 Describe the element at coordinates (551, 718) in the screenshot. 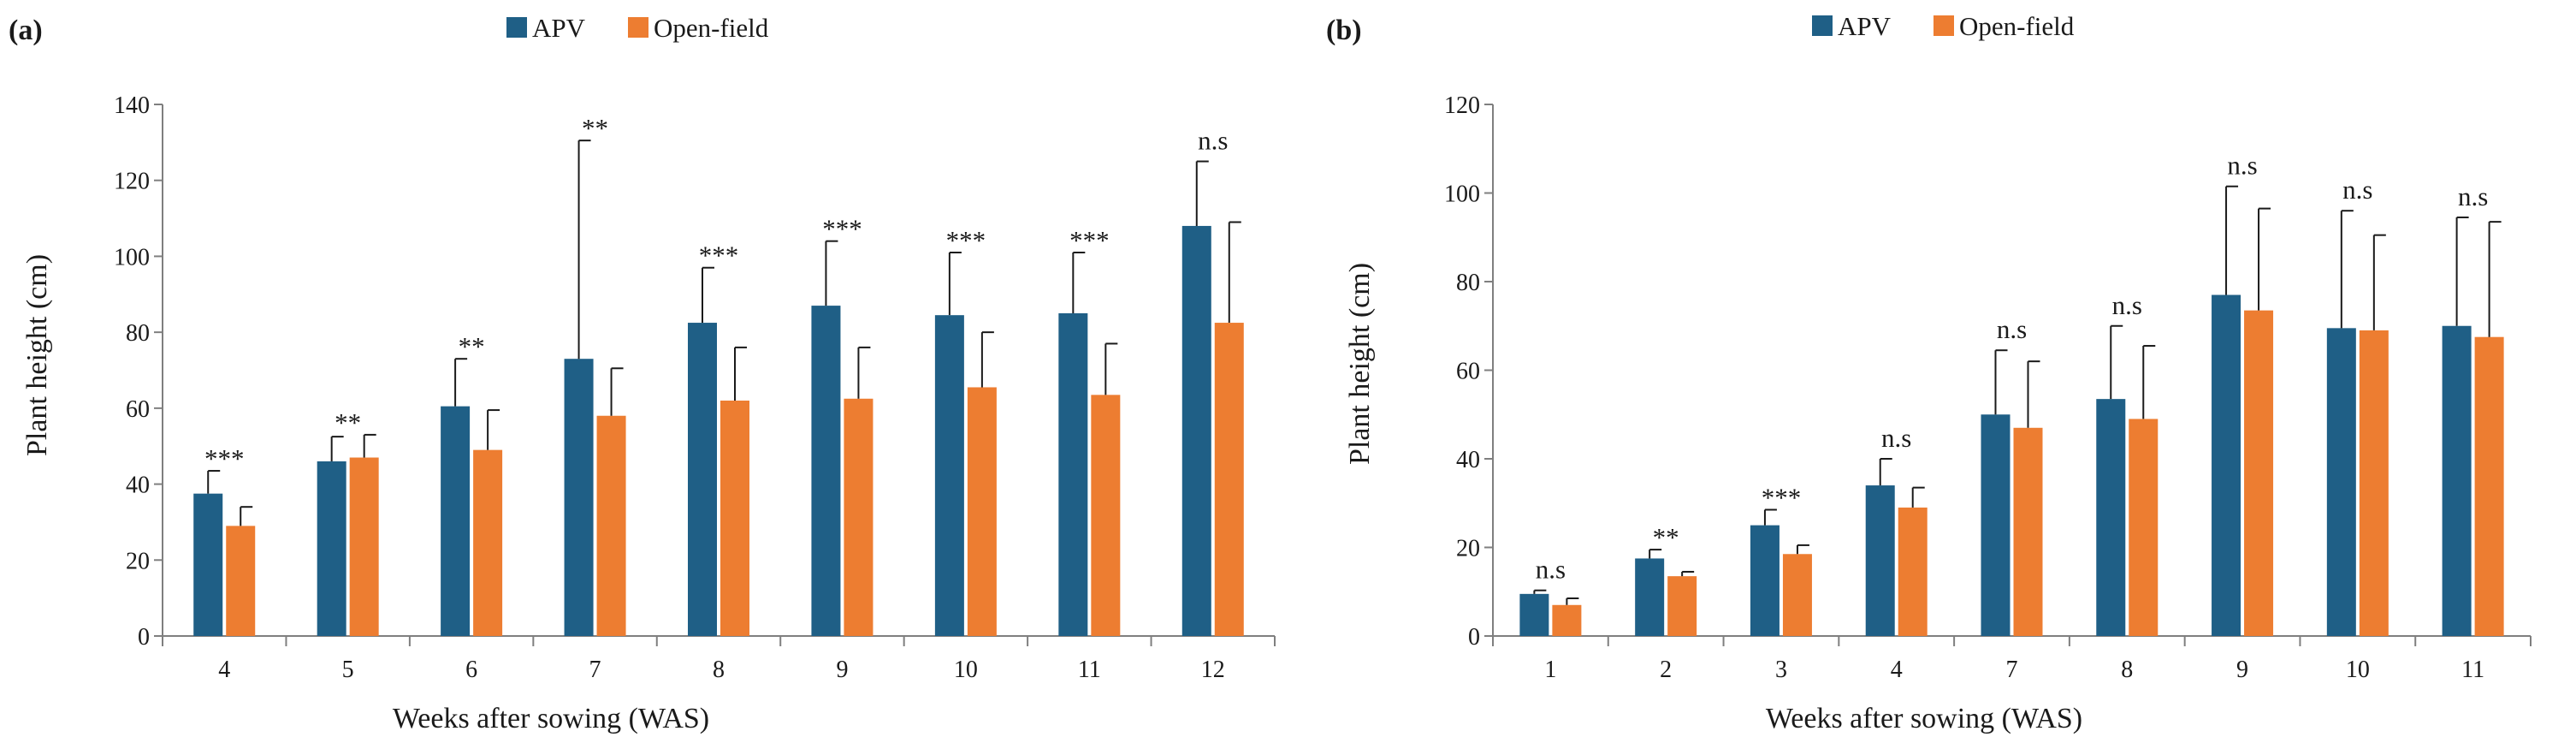

I see `panel-a-x-axis-title: Weeks after sowing (WAS)` at that location.